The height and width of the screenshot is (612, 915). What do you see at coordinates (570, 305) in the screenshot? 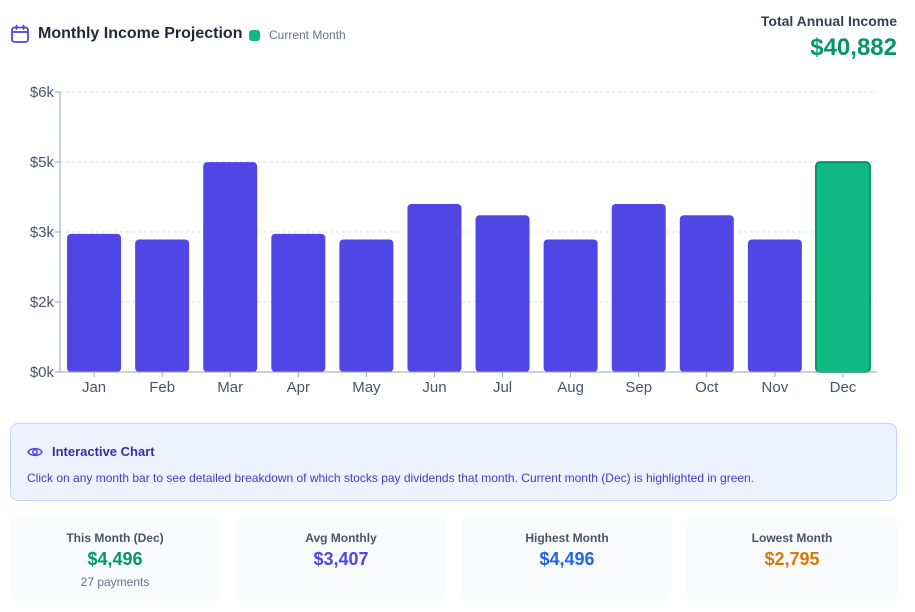
I see `bar-aug` at bounding box center [570, 305].